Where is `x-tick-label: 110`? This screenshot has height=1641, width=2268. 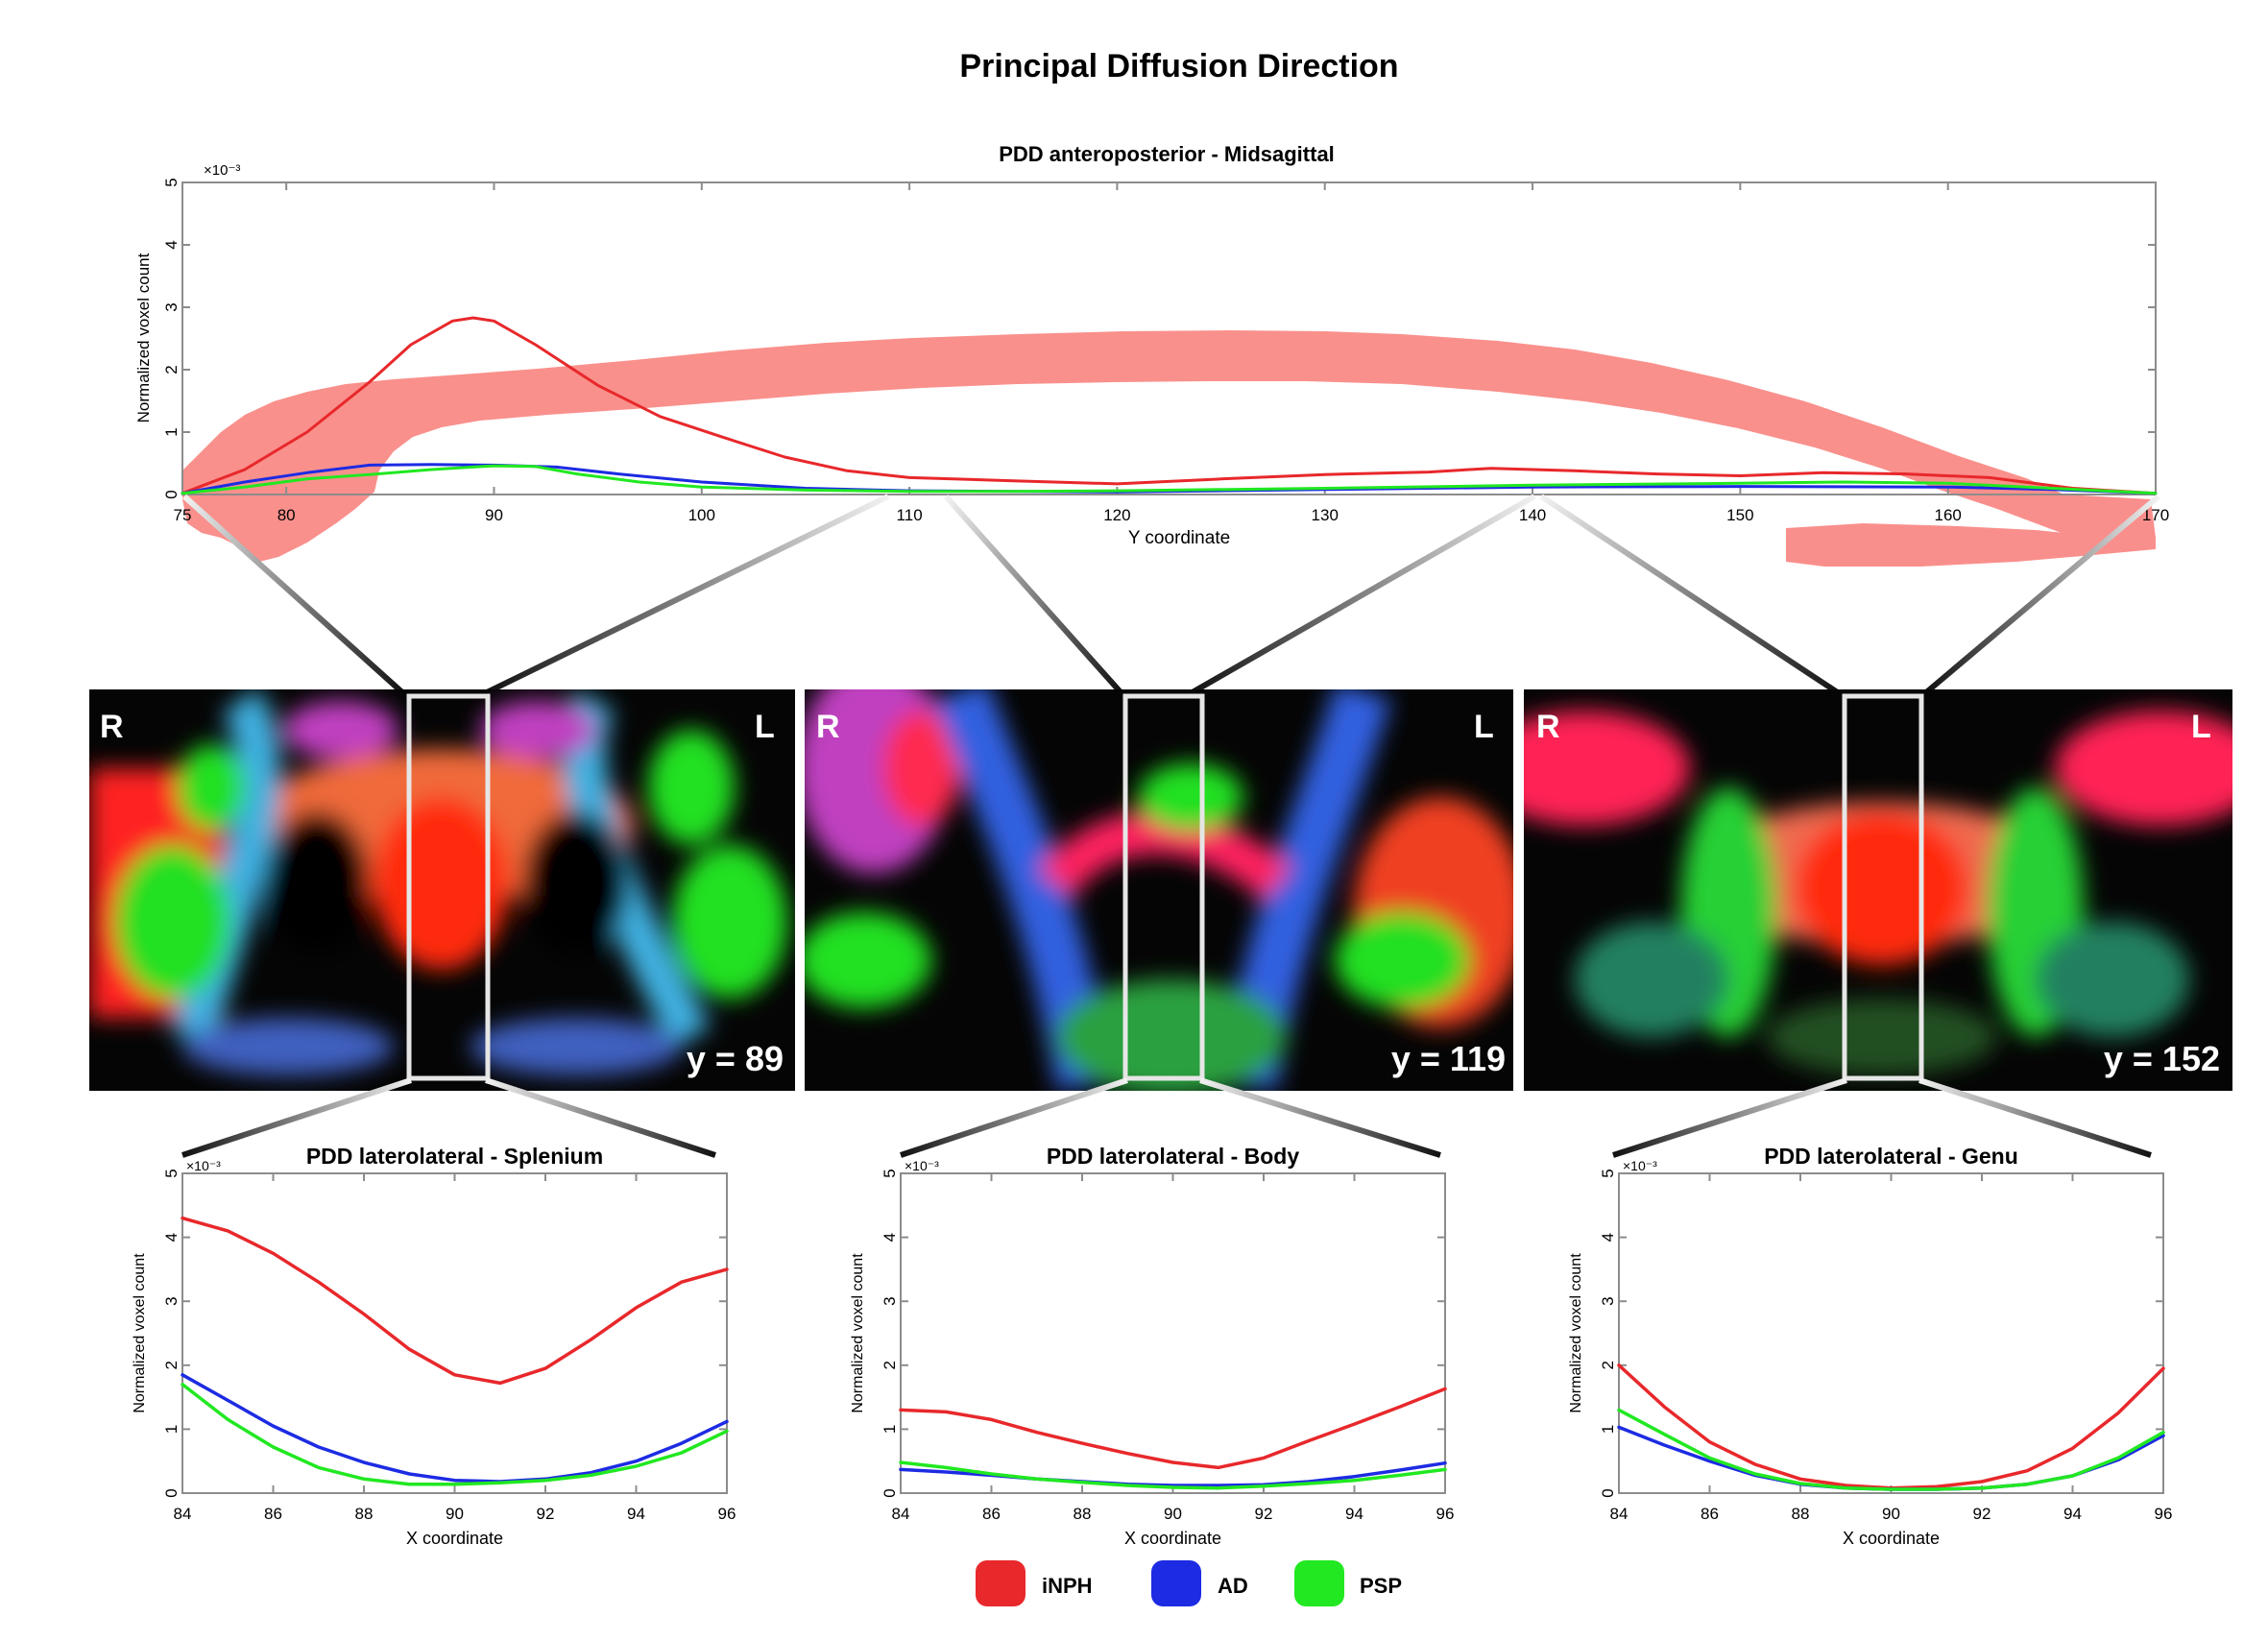
x-tick-label: 110 is located at coordinates (910, 515).